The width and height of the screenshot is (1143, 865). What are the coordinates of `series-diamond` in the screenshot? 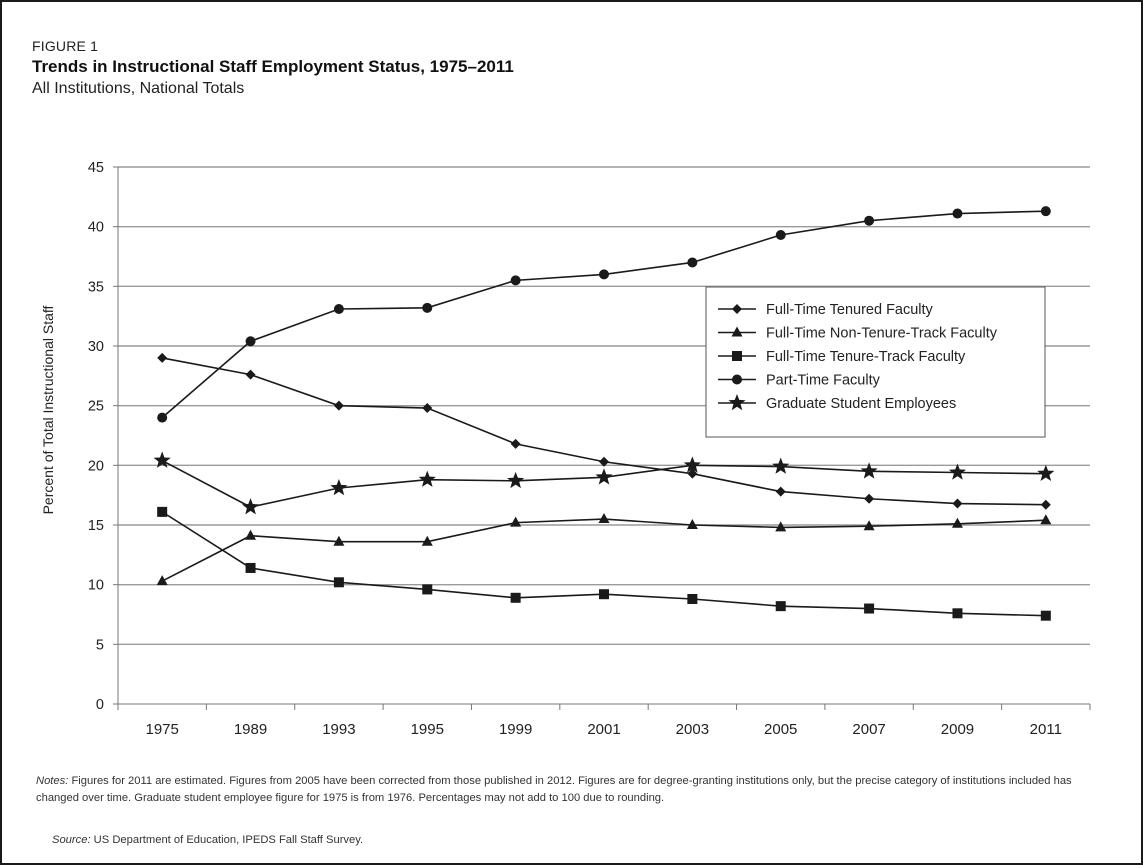 It's located at (604, 431).